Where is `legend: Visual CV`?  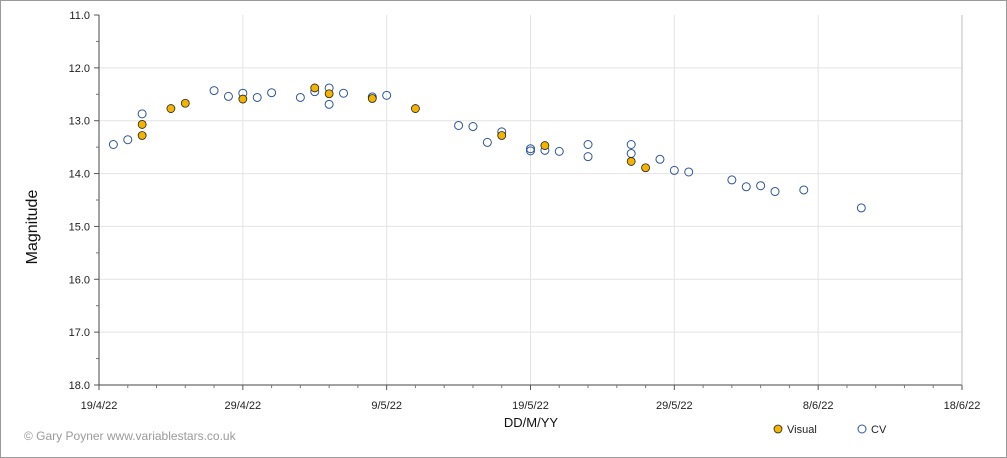
legend: Visual CV is located at coordinates (830, 430).